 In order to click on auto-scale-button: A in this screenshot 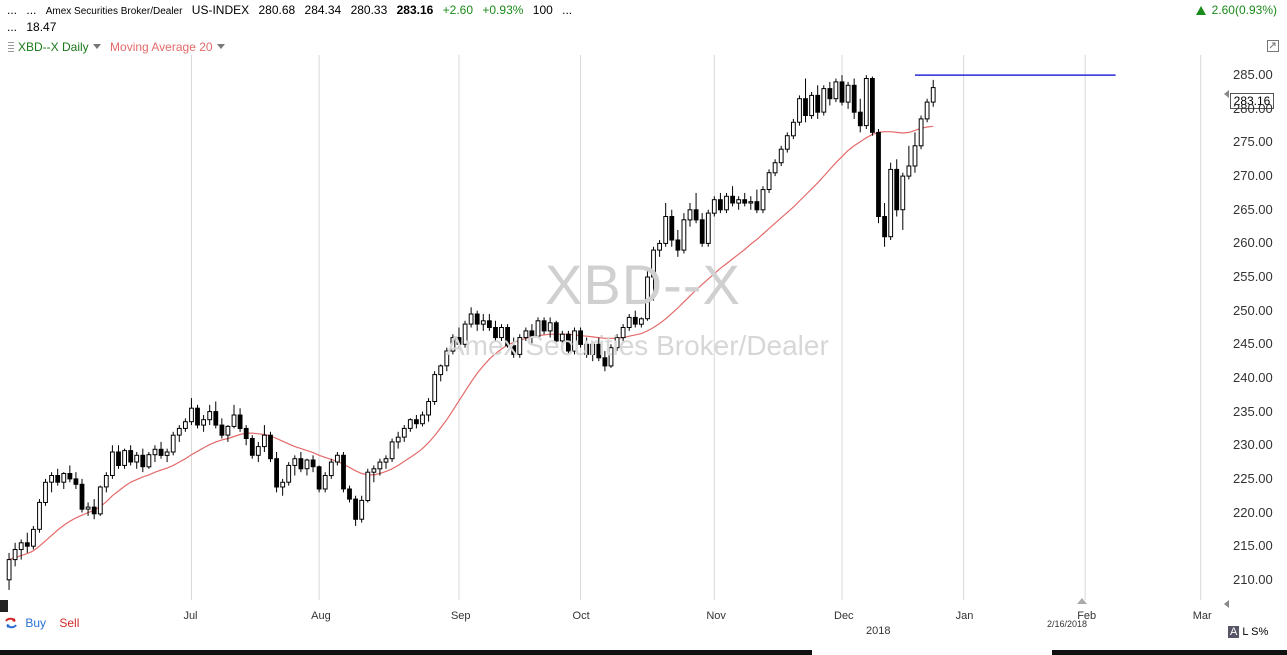, I will do `click(1234, 632)`.